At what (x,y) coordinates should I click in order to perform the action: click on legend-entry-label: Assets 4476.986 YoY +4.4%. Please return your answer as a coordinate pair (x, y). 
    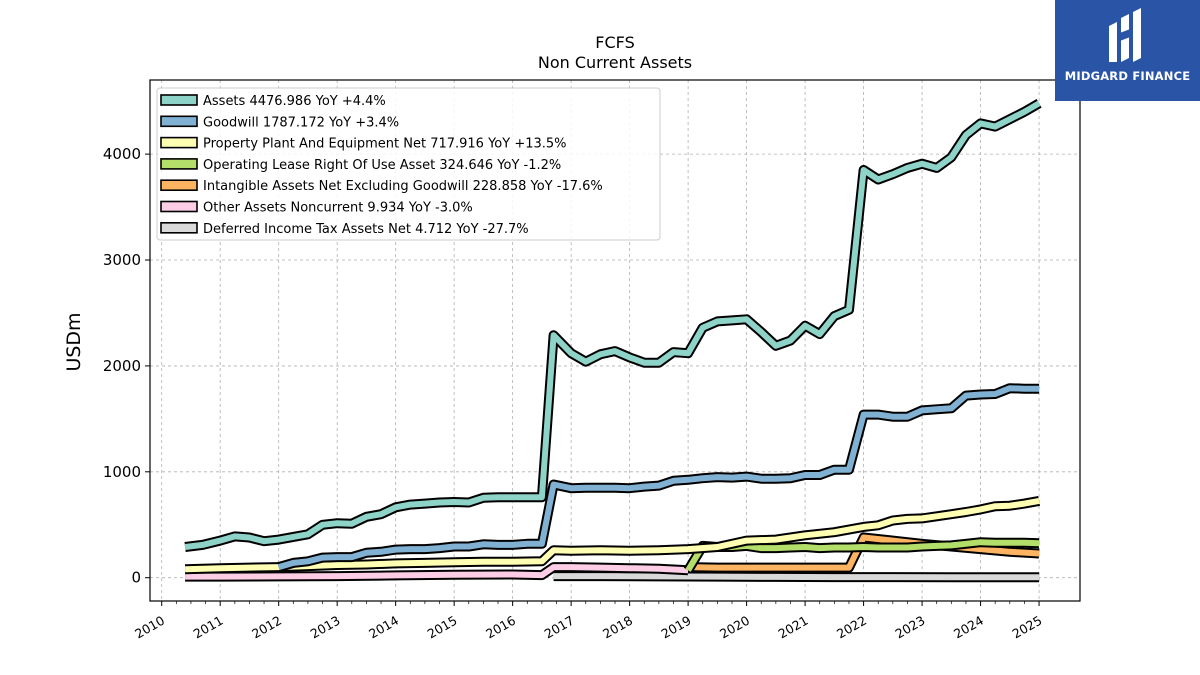
    Looking at the image, I should click on (294, 101).